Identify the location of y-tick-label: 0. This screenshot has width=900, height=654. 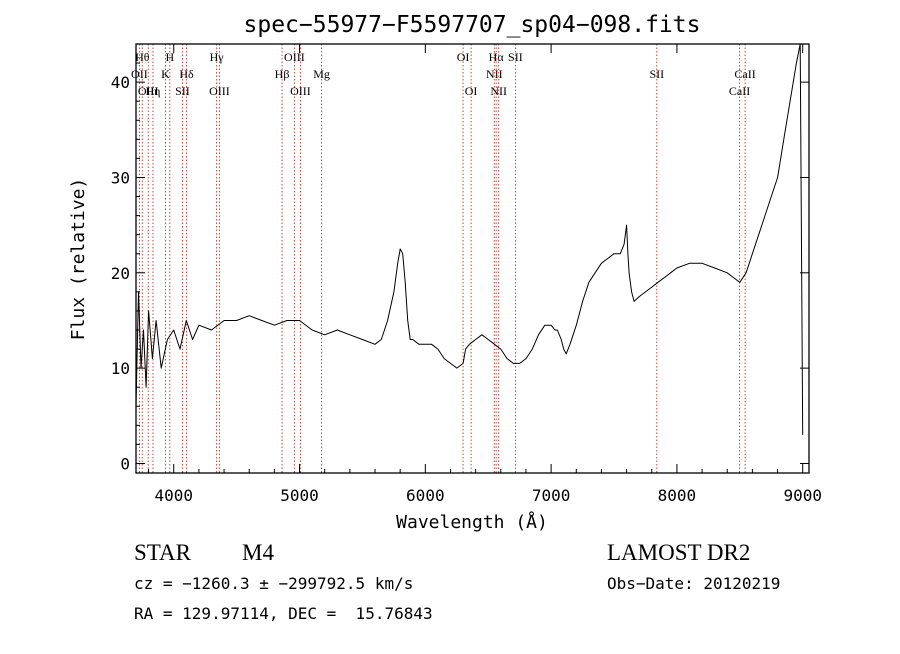
(125, 463).